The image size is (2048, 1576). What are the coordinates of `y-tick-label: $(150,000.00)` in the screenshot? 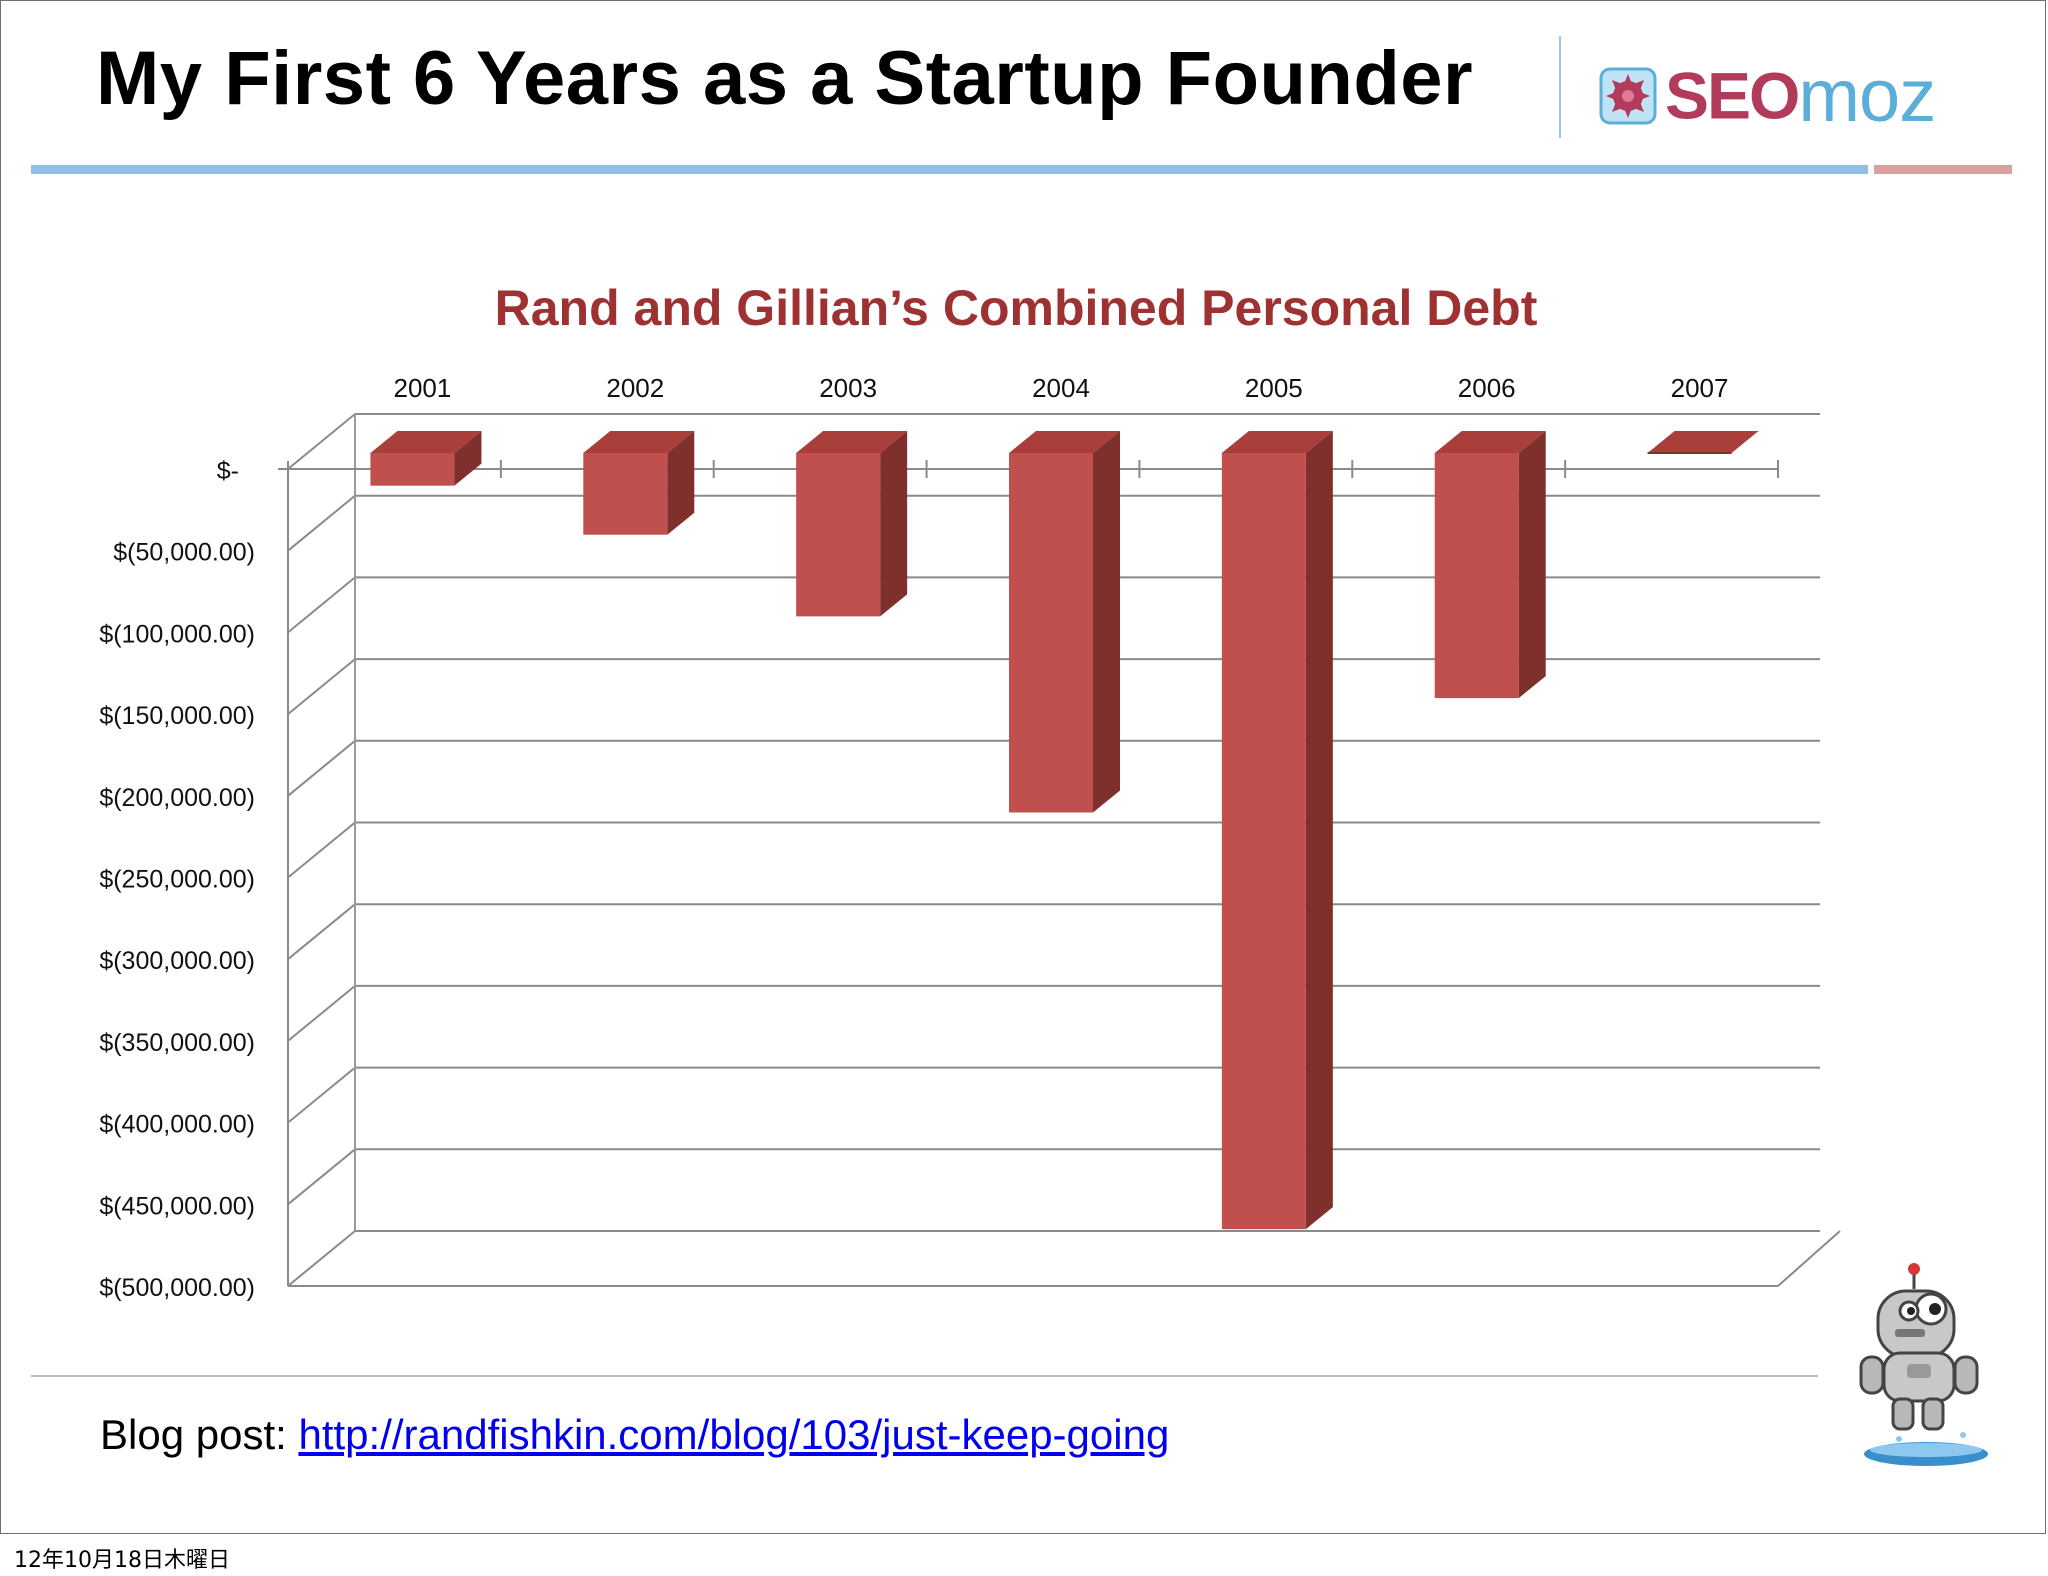 It's located at (177, 716).